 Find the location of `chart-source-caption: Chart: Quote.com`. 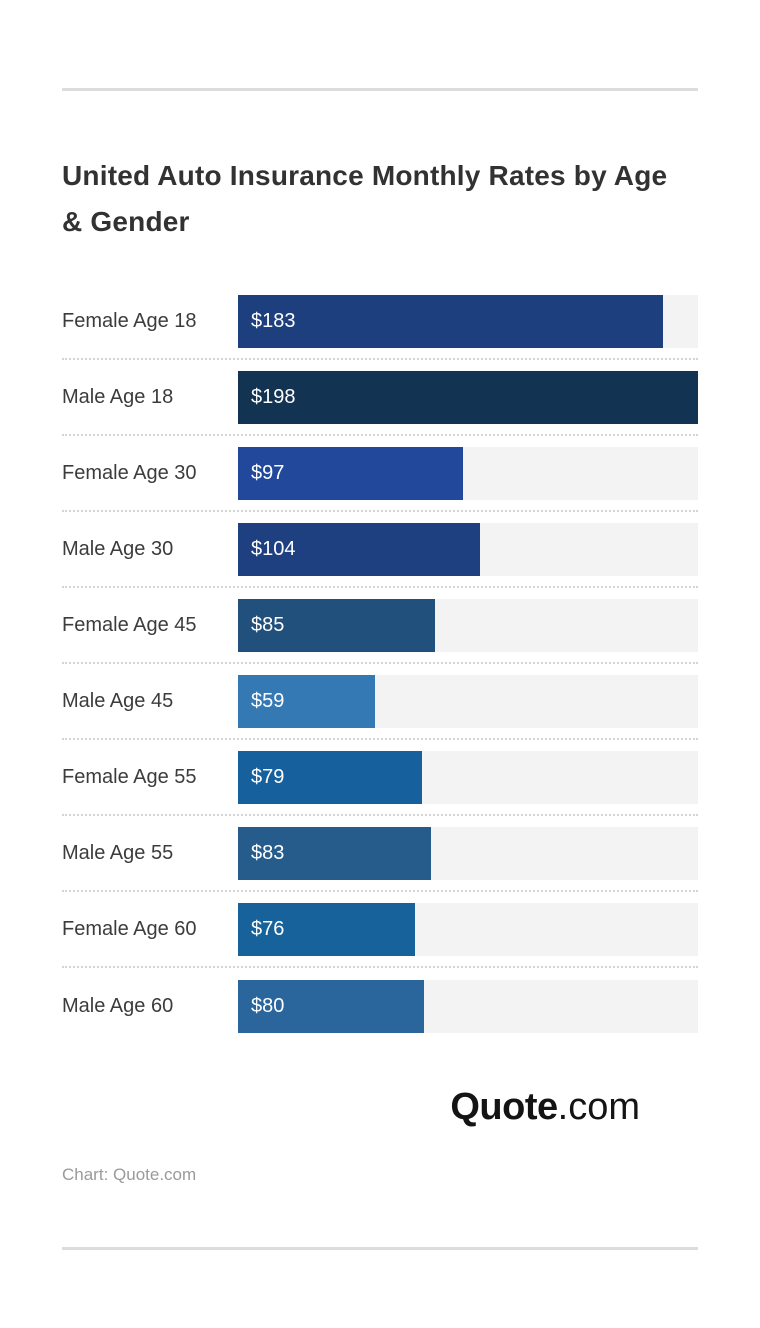

chart-source-caption: Chart: Quote.com is located at coordinates (129, 1174).